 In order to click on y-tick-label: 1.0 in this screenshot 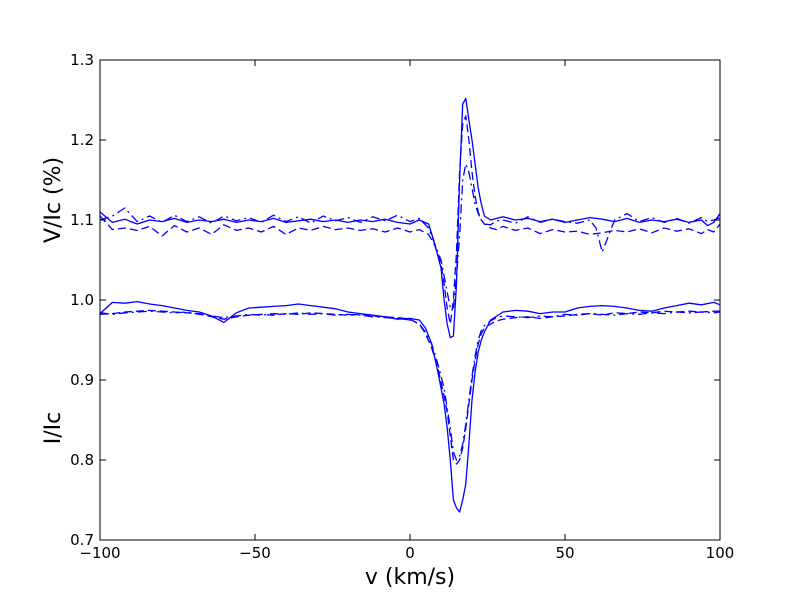, I will do `click(82, 300)`.